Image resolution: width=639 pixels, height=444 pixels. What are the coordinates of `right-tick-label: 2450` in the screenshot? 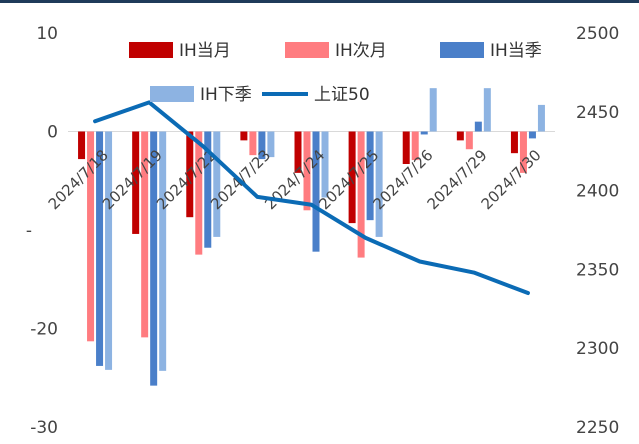 It's located at (597, 113).